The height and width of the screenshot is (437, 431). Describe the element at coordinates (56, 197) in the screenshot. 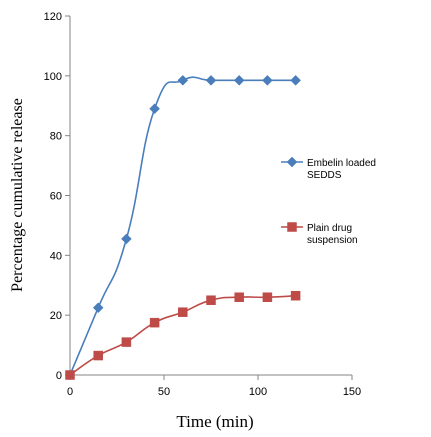

I see `y-tick-label: 60` at that location.